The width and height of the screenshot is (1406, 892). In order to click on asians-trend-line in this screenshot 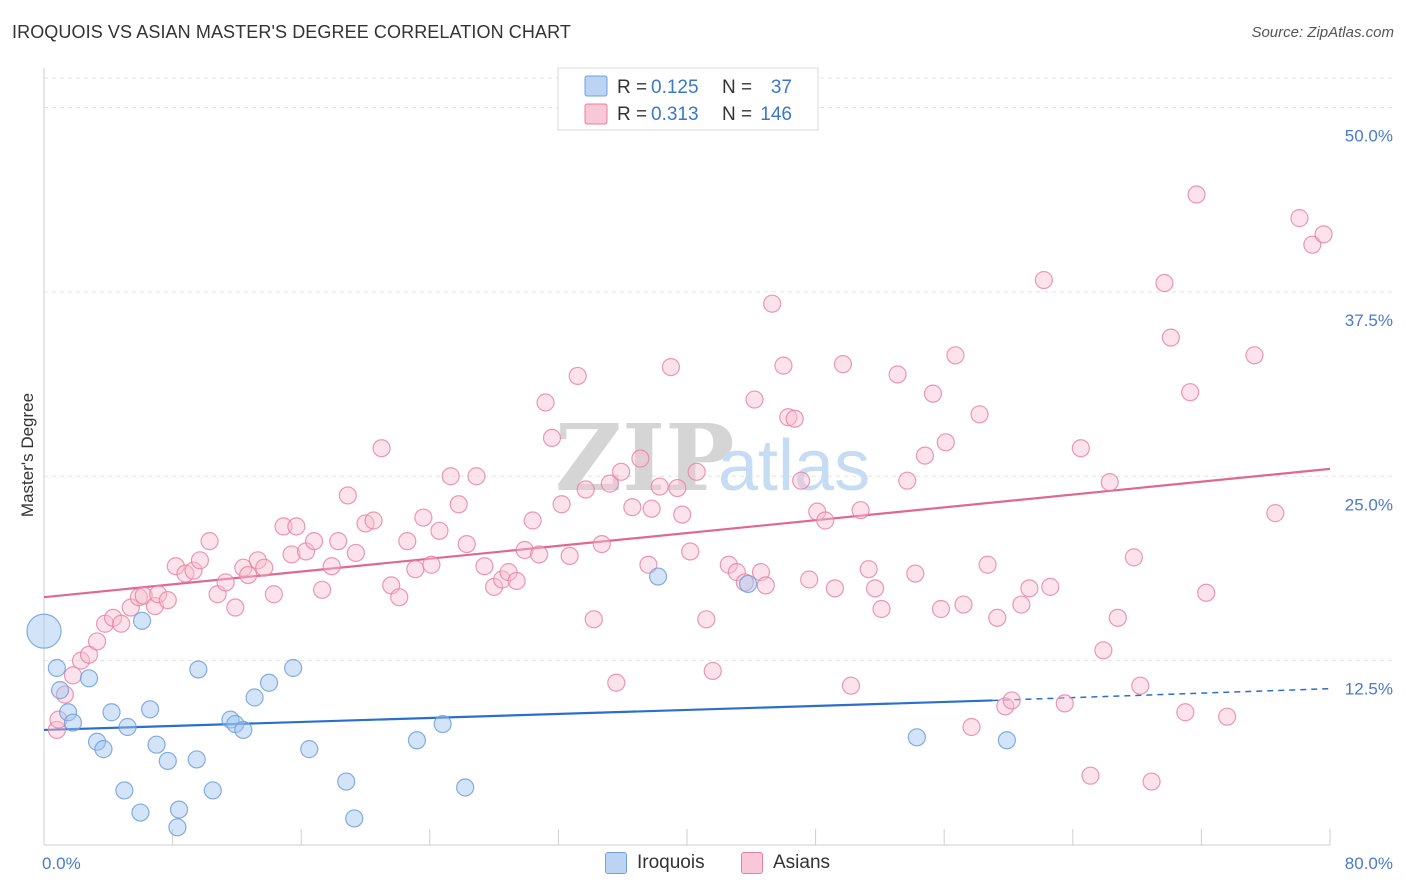, I will do `click(687, 533)`.